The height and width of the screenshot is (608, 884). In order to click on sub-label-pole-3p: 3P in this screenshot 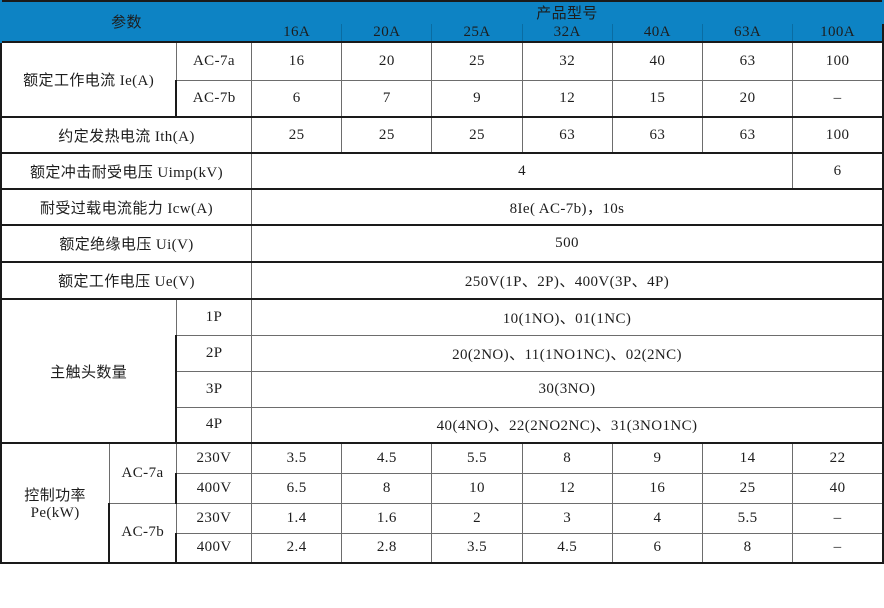, I will do `click(214, 389)`.